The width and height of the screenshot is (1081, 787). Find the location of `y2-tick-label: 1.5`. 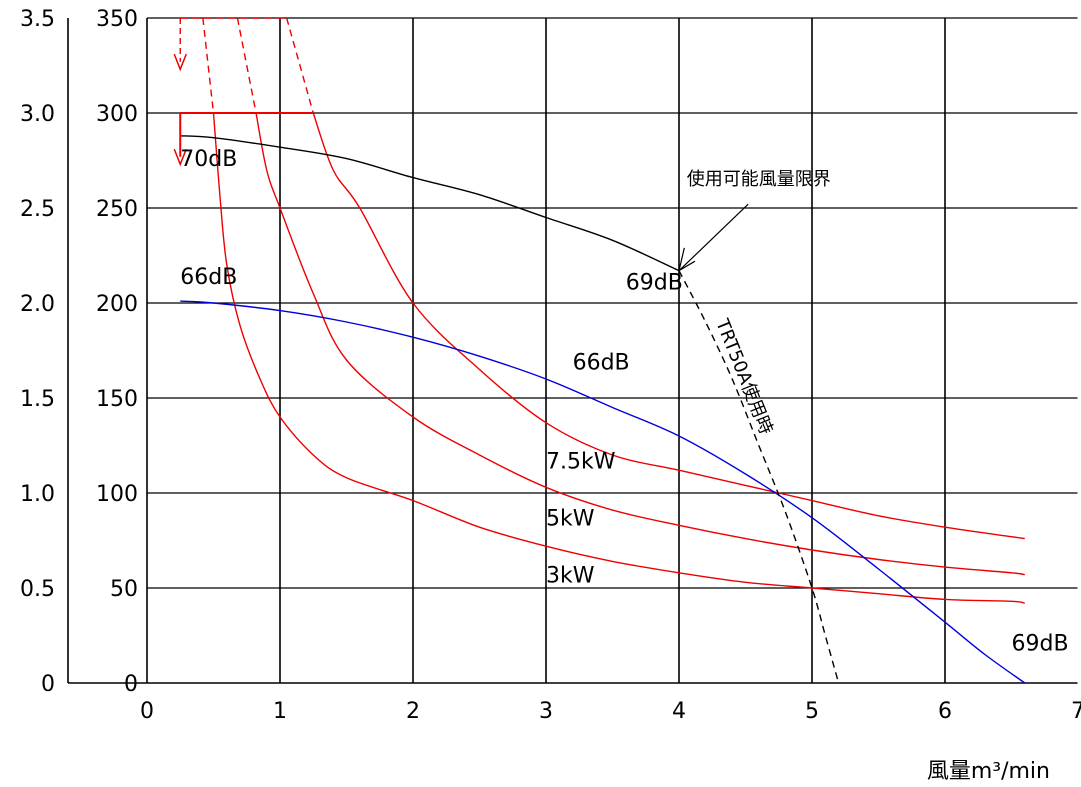

y2-tick-label: 1.5 is located at coordinates (37, 399).